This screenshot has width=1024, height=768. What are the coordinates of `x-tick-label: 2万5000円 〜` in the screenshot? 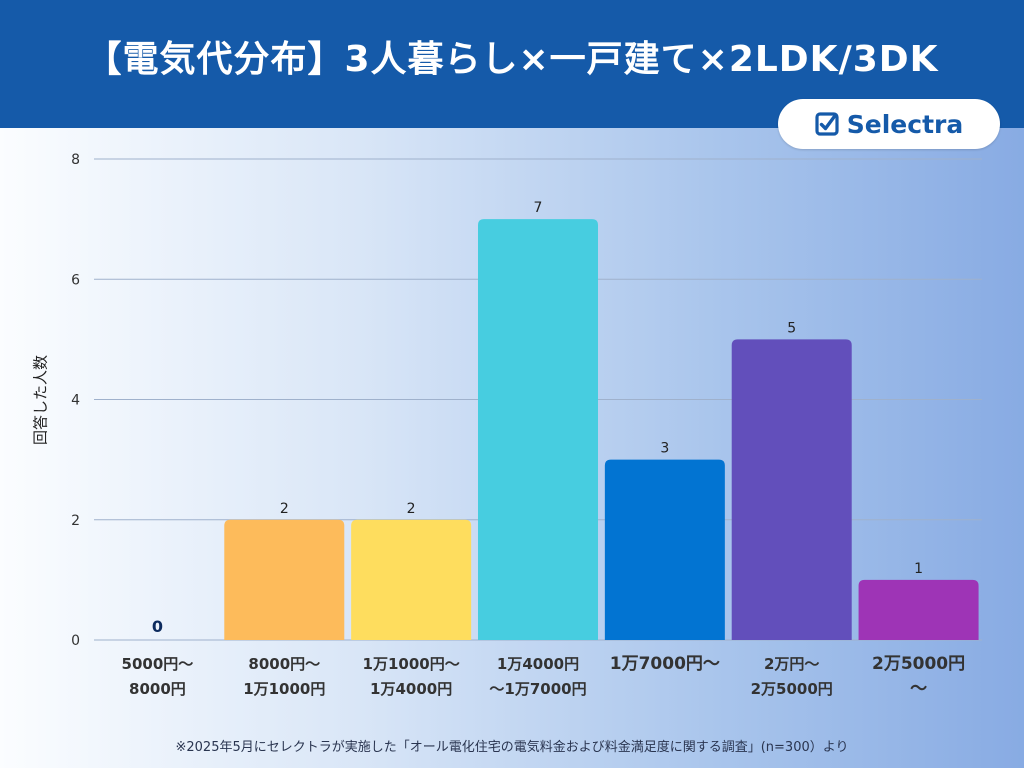 It's located at (918, 676).